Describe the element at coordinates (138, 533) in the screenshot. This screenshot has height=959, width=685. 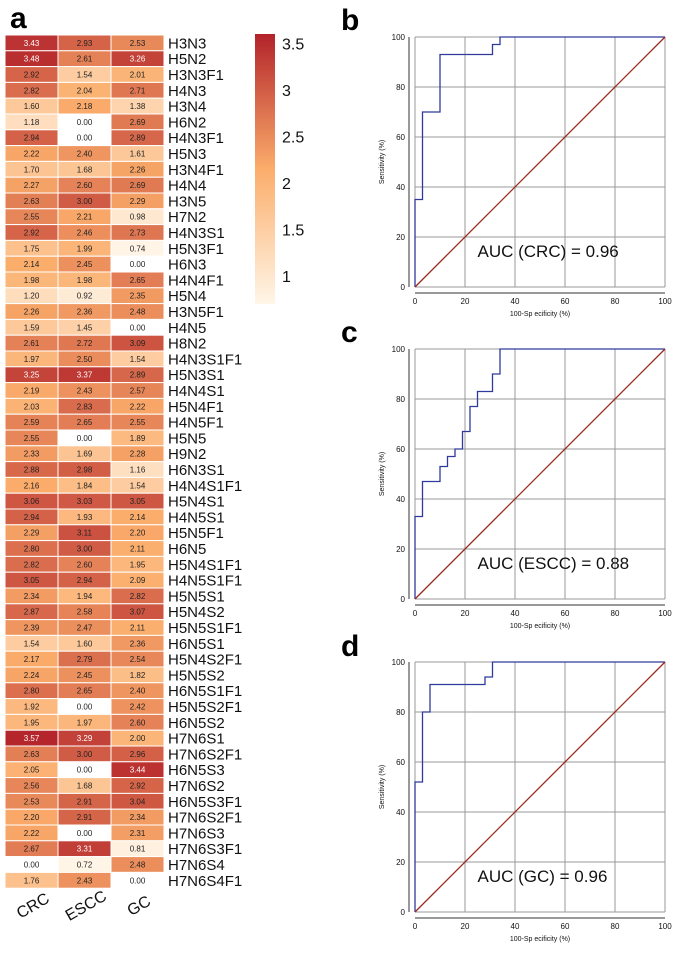
I see `heatmap-cell-value: 2.20` at that location.